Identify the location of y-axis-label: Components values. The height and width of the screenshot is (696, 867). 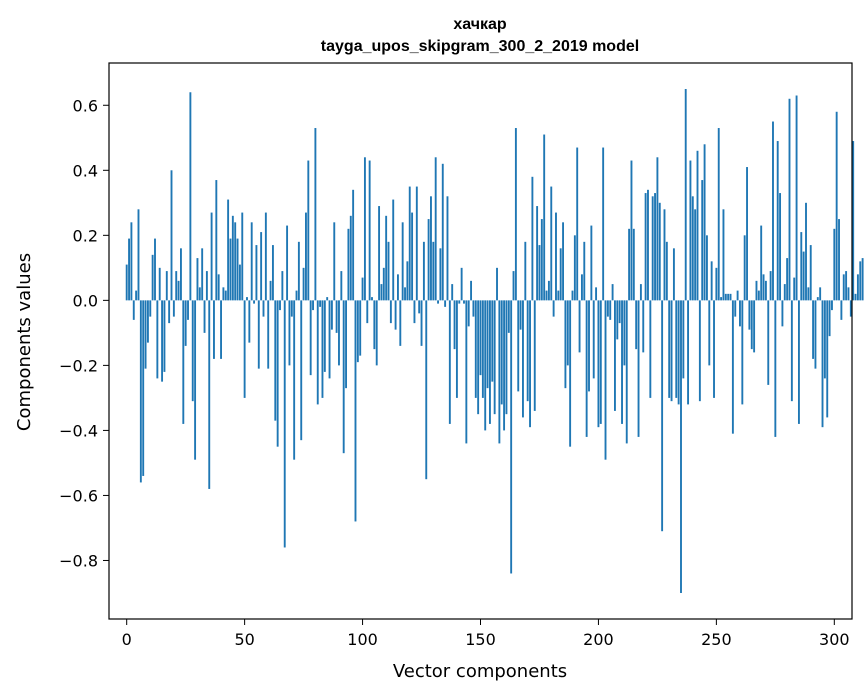
(24, 342).